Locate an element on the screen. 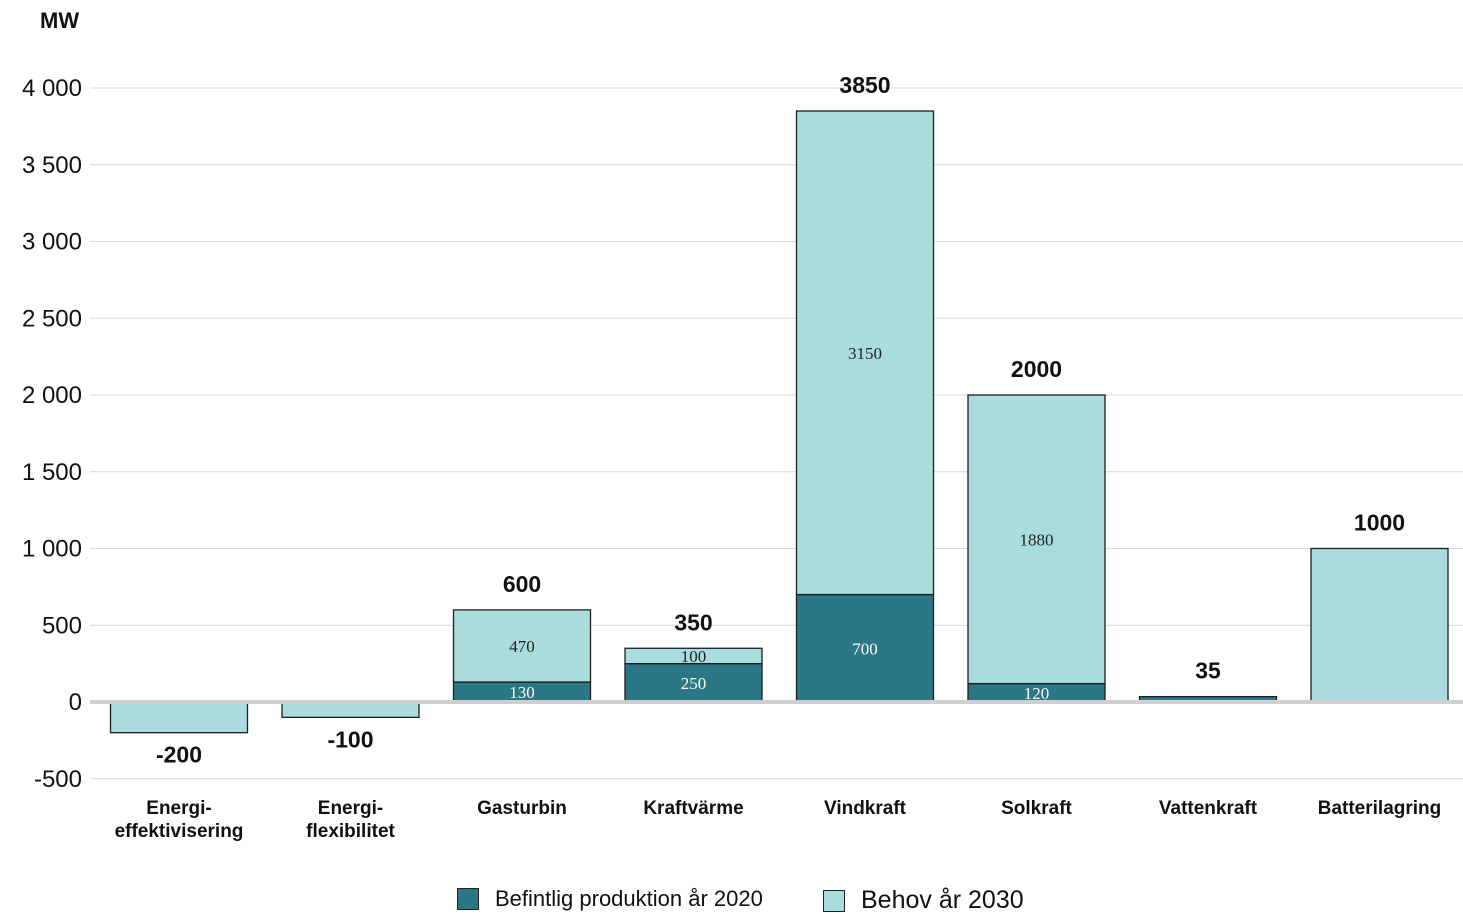  y-tick-label: 2 500 is located at coordinates (52, 318).